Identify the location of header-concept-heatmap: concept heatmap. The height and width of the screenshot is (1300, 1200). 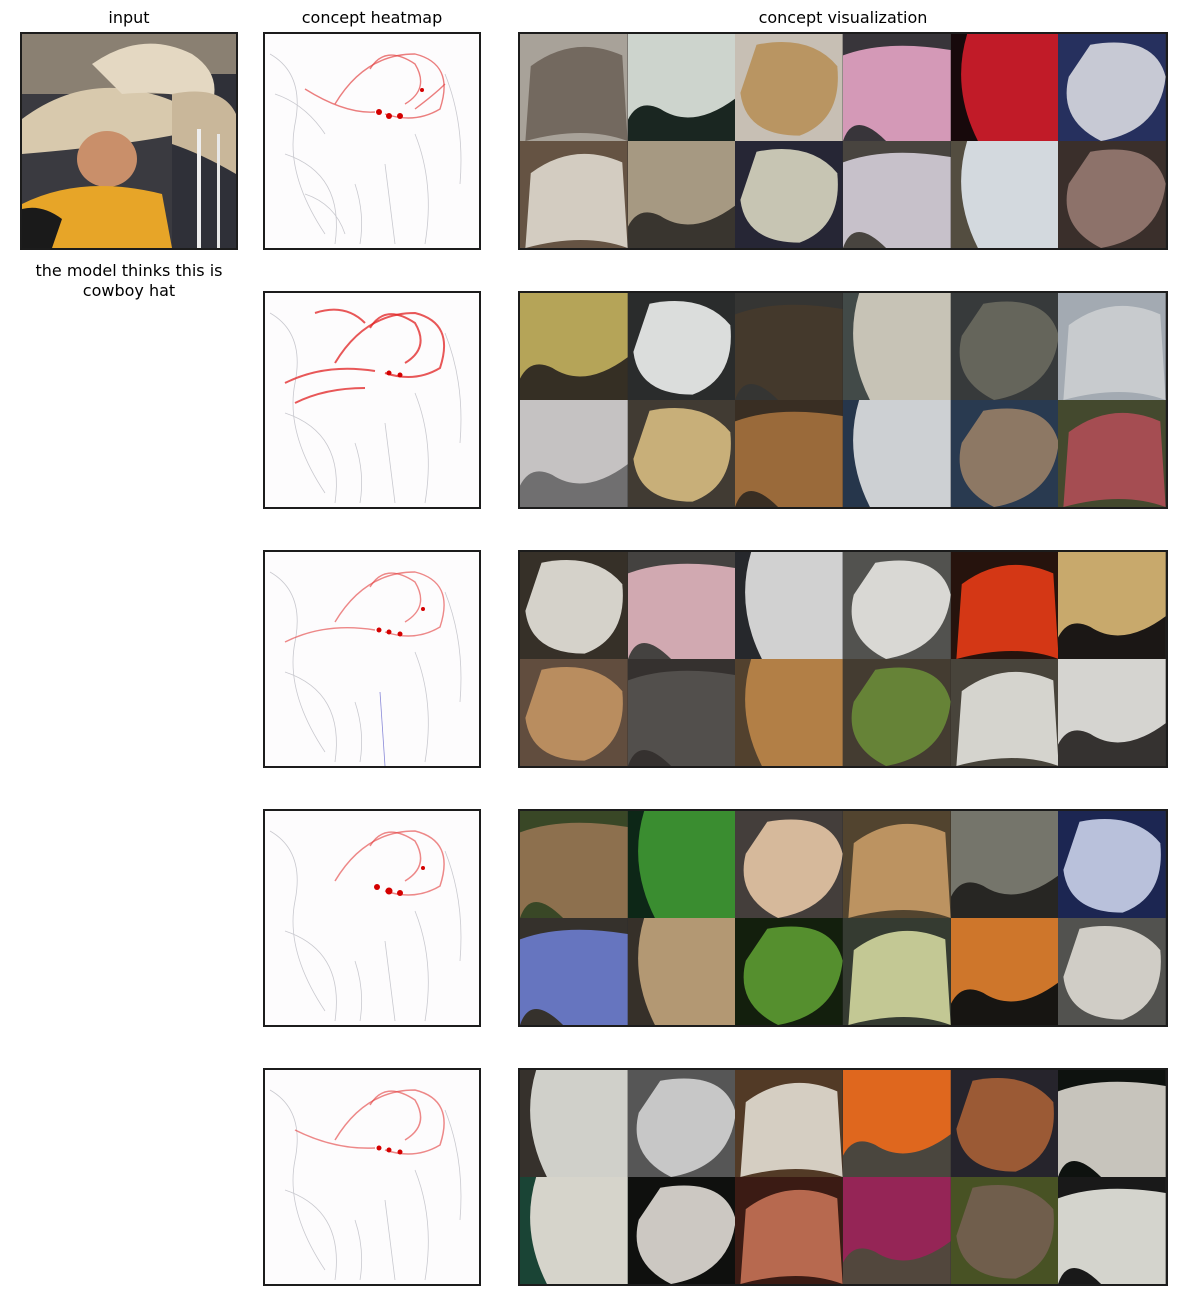
(372, 17).